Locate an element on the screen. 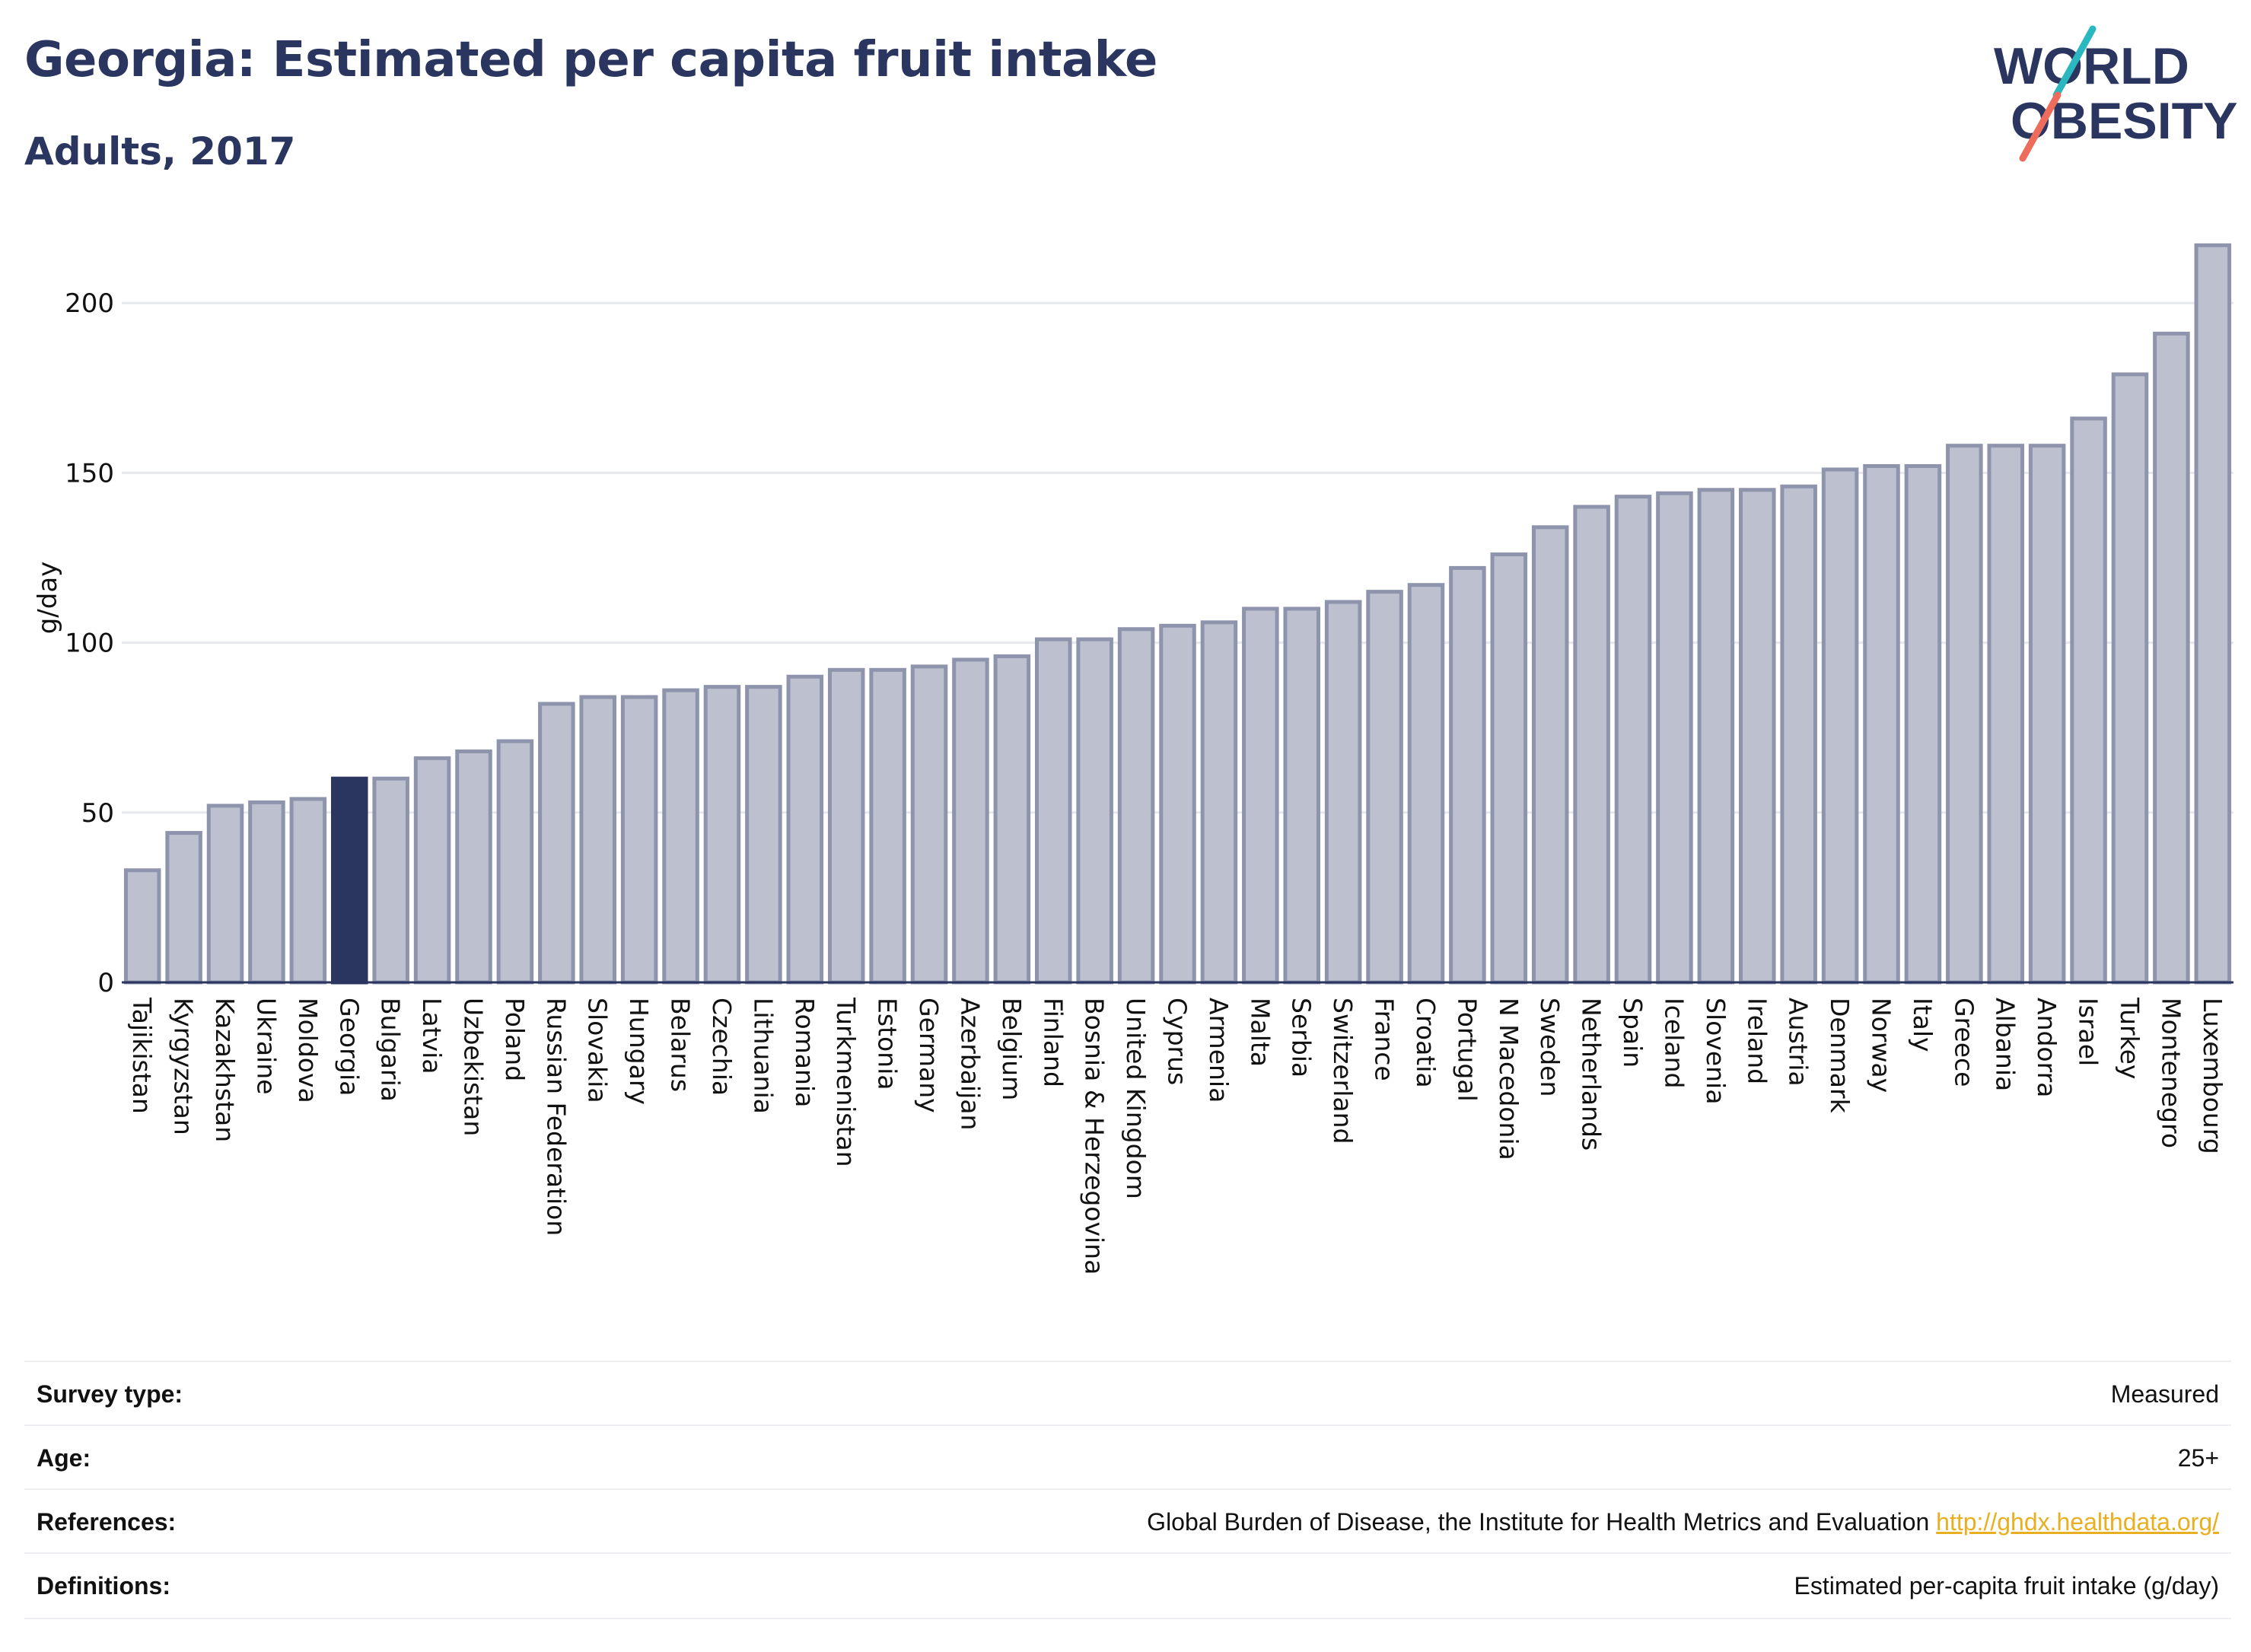 Image resolution: width=2251 pixels, height=1652 pixels. x-tick-label: Azerbaijan is located at coordinates (970, 1064).